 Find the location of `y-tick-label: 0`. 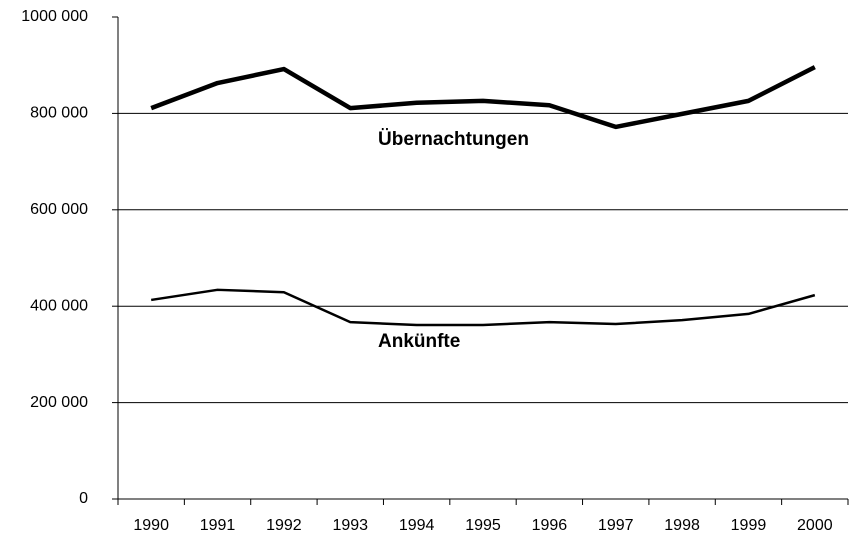

y-tick-label: 0 is located at coordinates (83, 498).